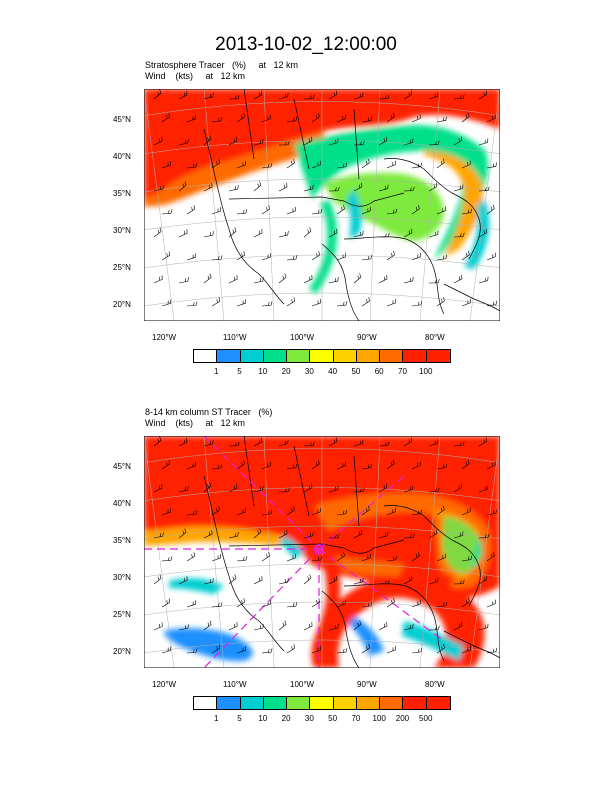  Describe the element at coordinates (309, 718) in the screenshot. I see `colorbar-label: 30` at that location.